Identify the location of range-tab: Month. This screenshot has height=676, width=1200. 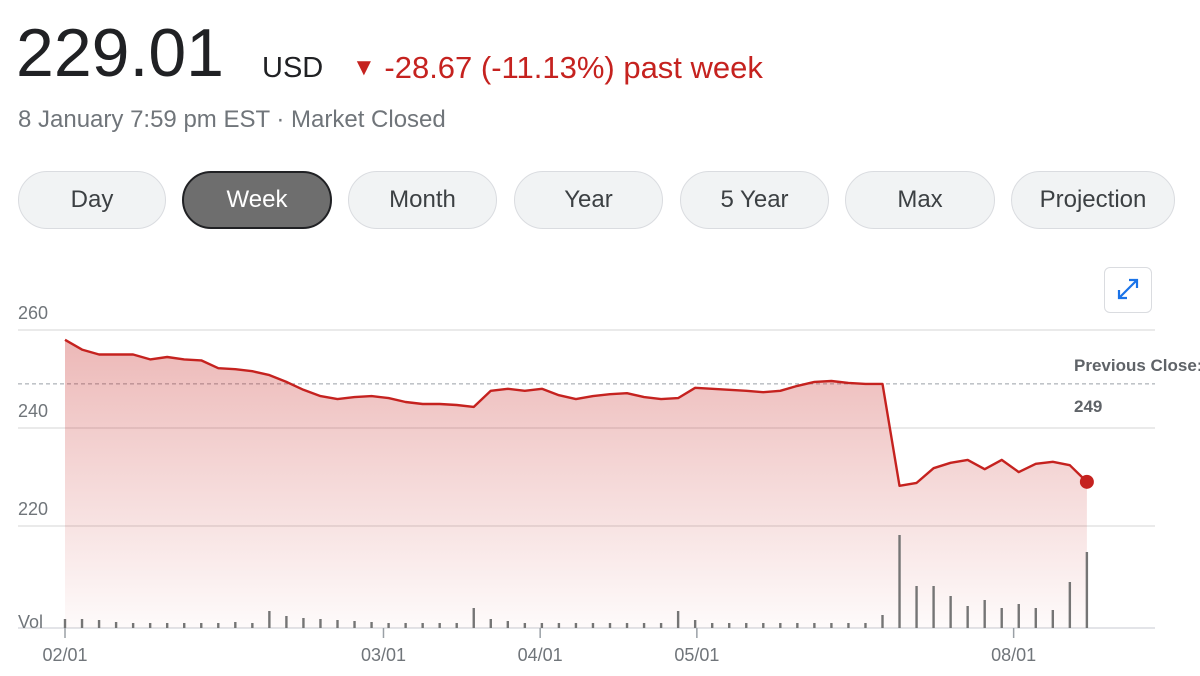
(422, 200).